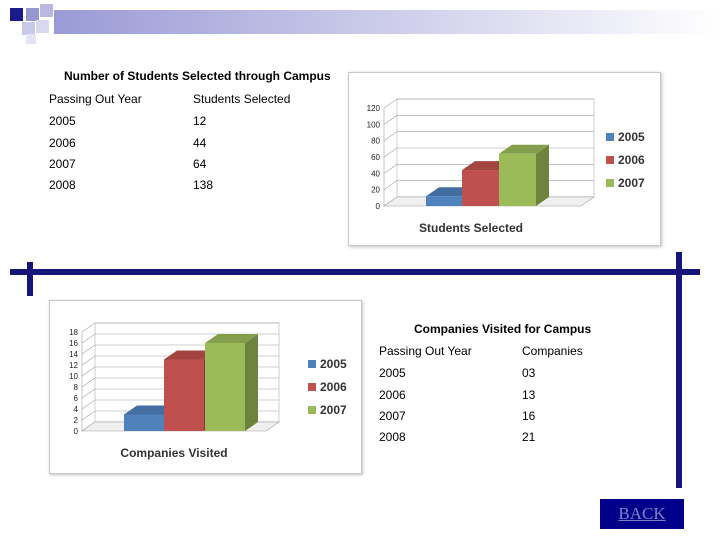  Describe the element at coordinates (471, 228) in the screenshot. I see `chart-title: Students Selected` at that location.